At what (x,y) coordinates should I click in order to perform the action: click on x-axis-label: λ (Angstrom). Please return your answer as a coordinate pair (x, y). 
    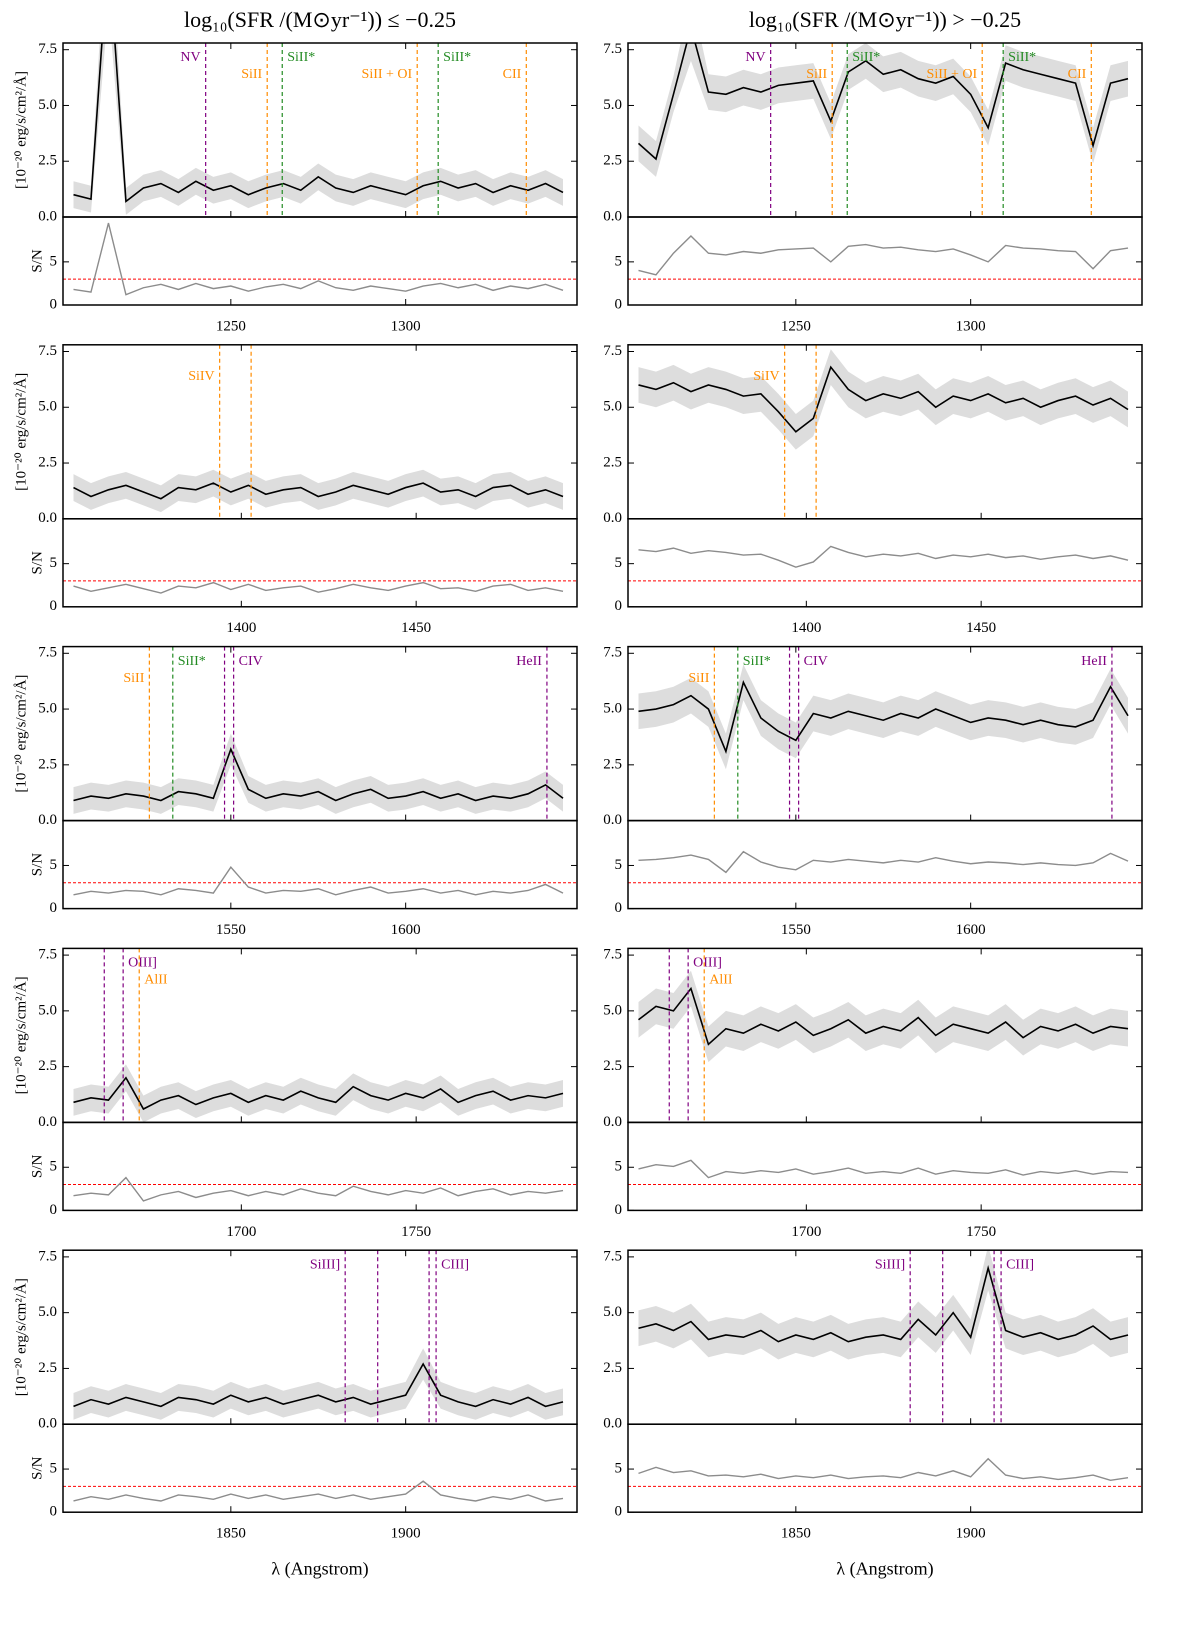
    Looking at the image, I should click on (319, 1568).